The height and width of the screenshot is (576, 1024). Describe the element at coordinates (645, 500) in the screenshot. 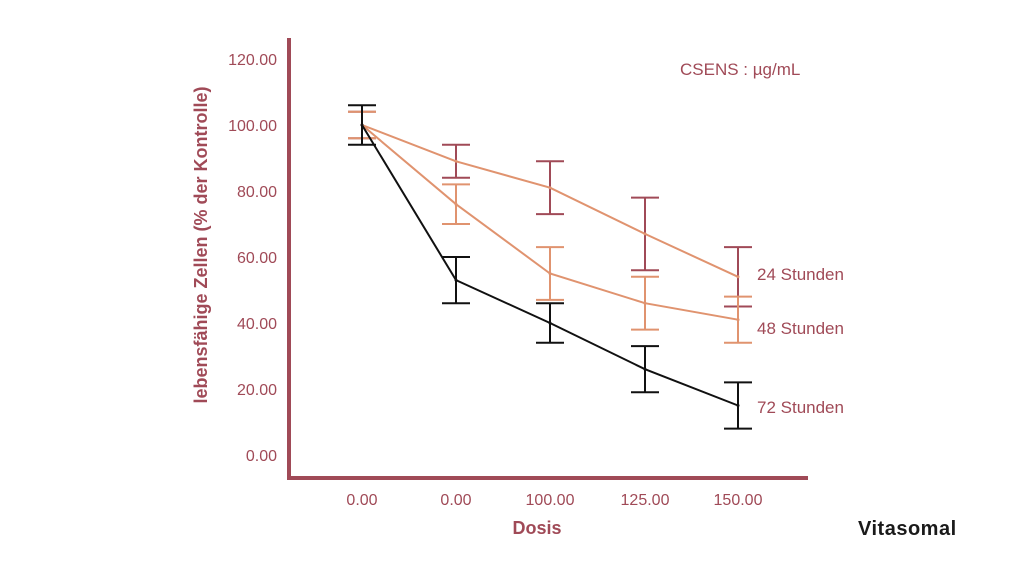

I see `x-tick-label: 125.00` at that location.